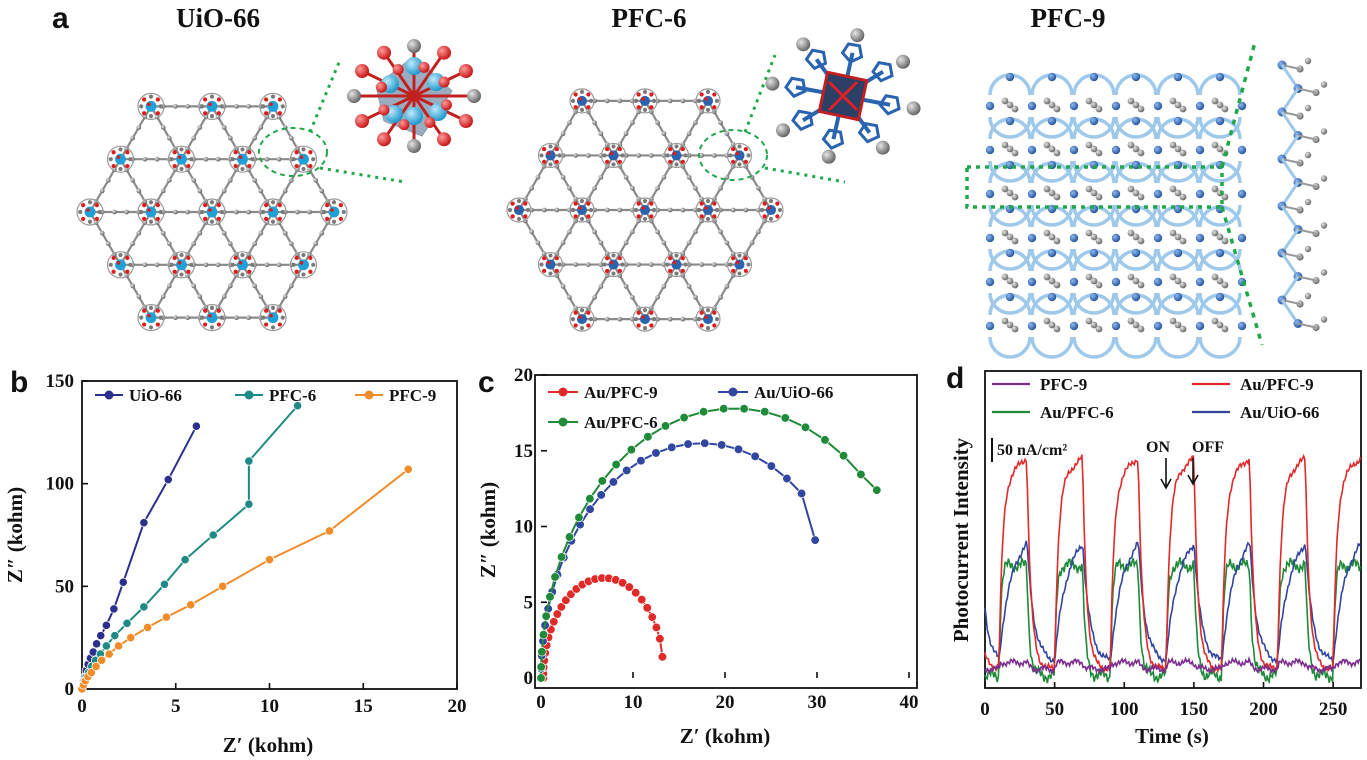 This screenshot has width=1367, height=760. What do you see at coordinates (852, 53) in the screenshot?
I see `pyrazole-ring` at bounding box center [852, 53].